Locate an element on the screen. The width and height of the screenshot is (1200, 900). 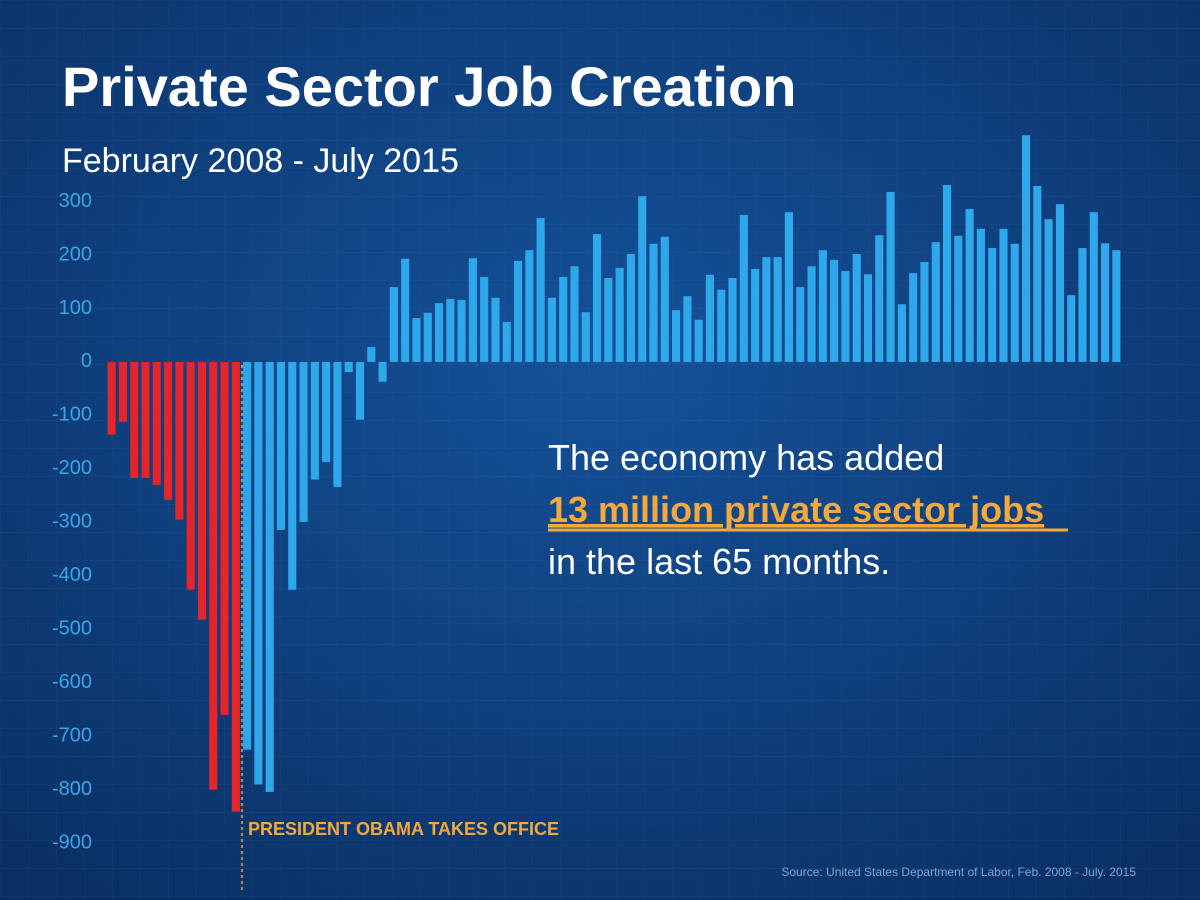
y-tick-label: -600 is located at coordinates (72, 682).